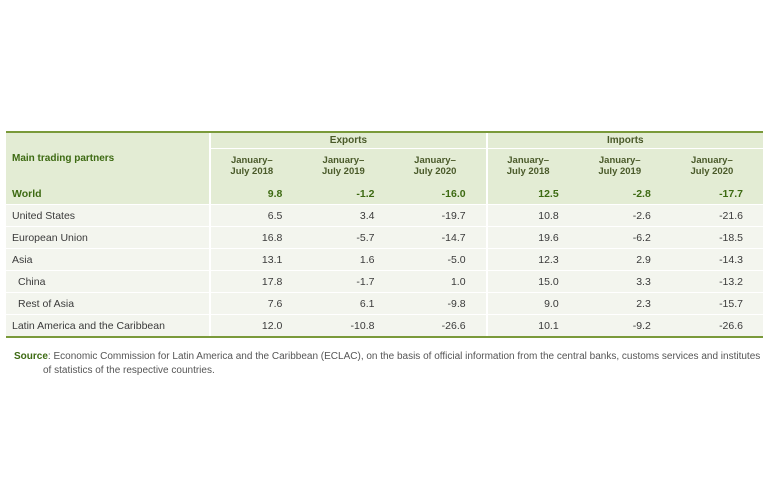 The height and width of the screenshot is (503, 768). I want to click on row-label: China, so click(108, 281).